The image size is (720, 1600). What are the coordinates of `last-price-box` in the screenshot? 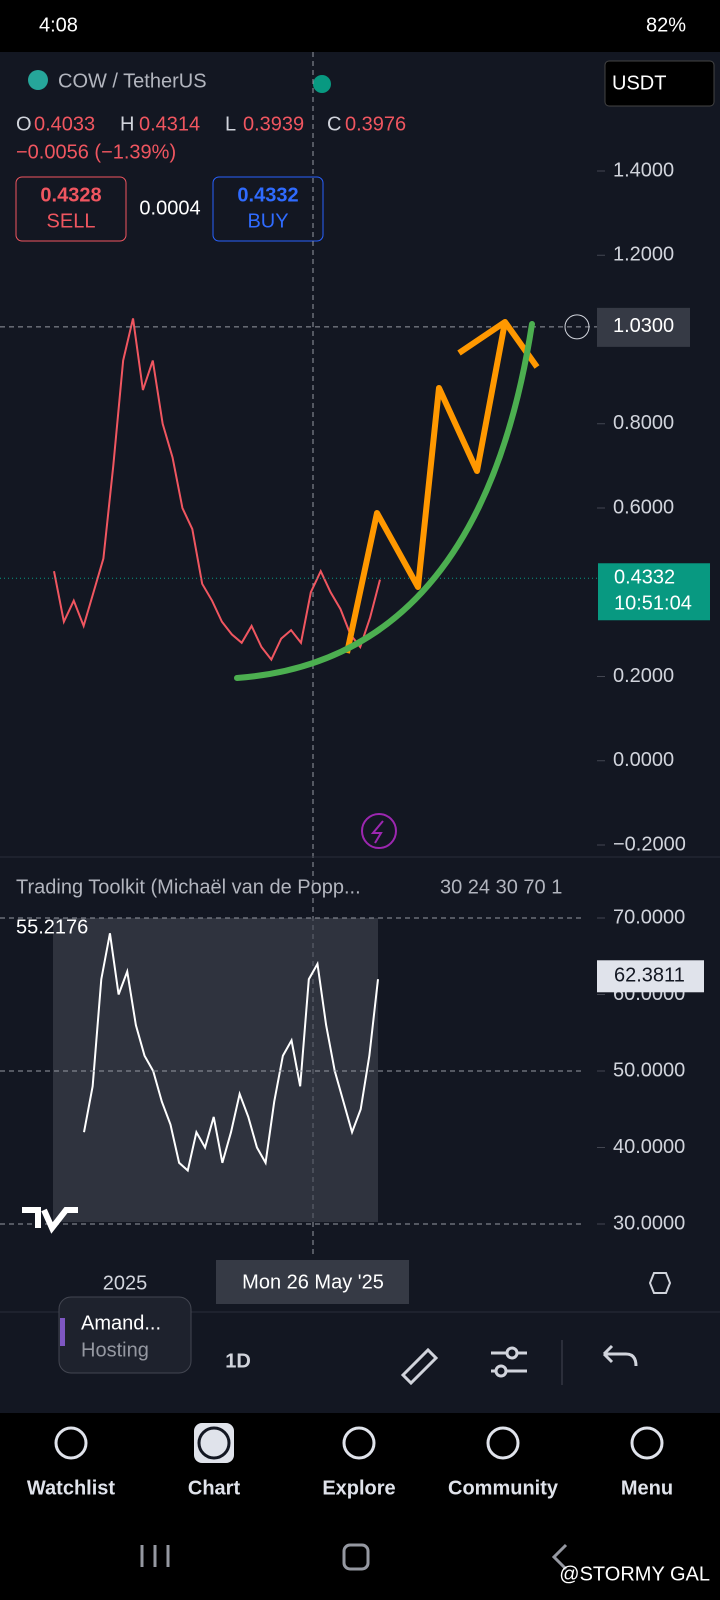 It's located at (654, 592).